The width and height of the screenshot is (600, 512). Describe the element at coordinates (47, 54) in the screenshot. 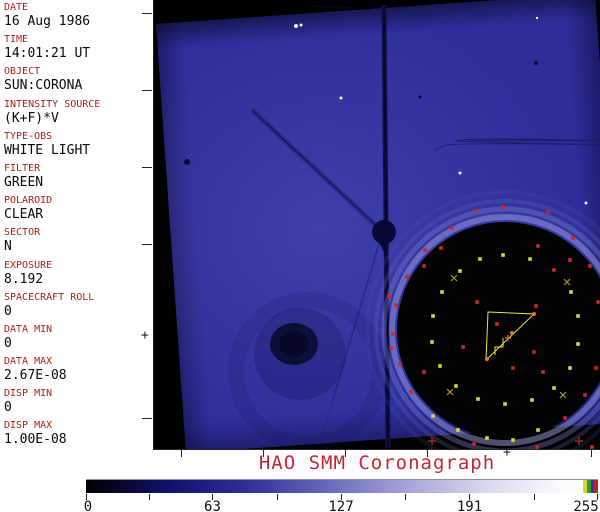

I see `field-value: 14:01:21 UT` at that location.